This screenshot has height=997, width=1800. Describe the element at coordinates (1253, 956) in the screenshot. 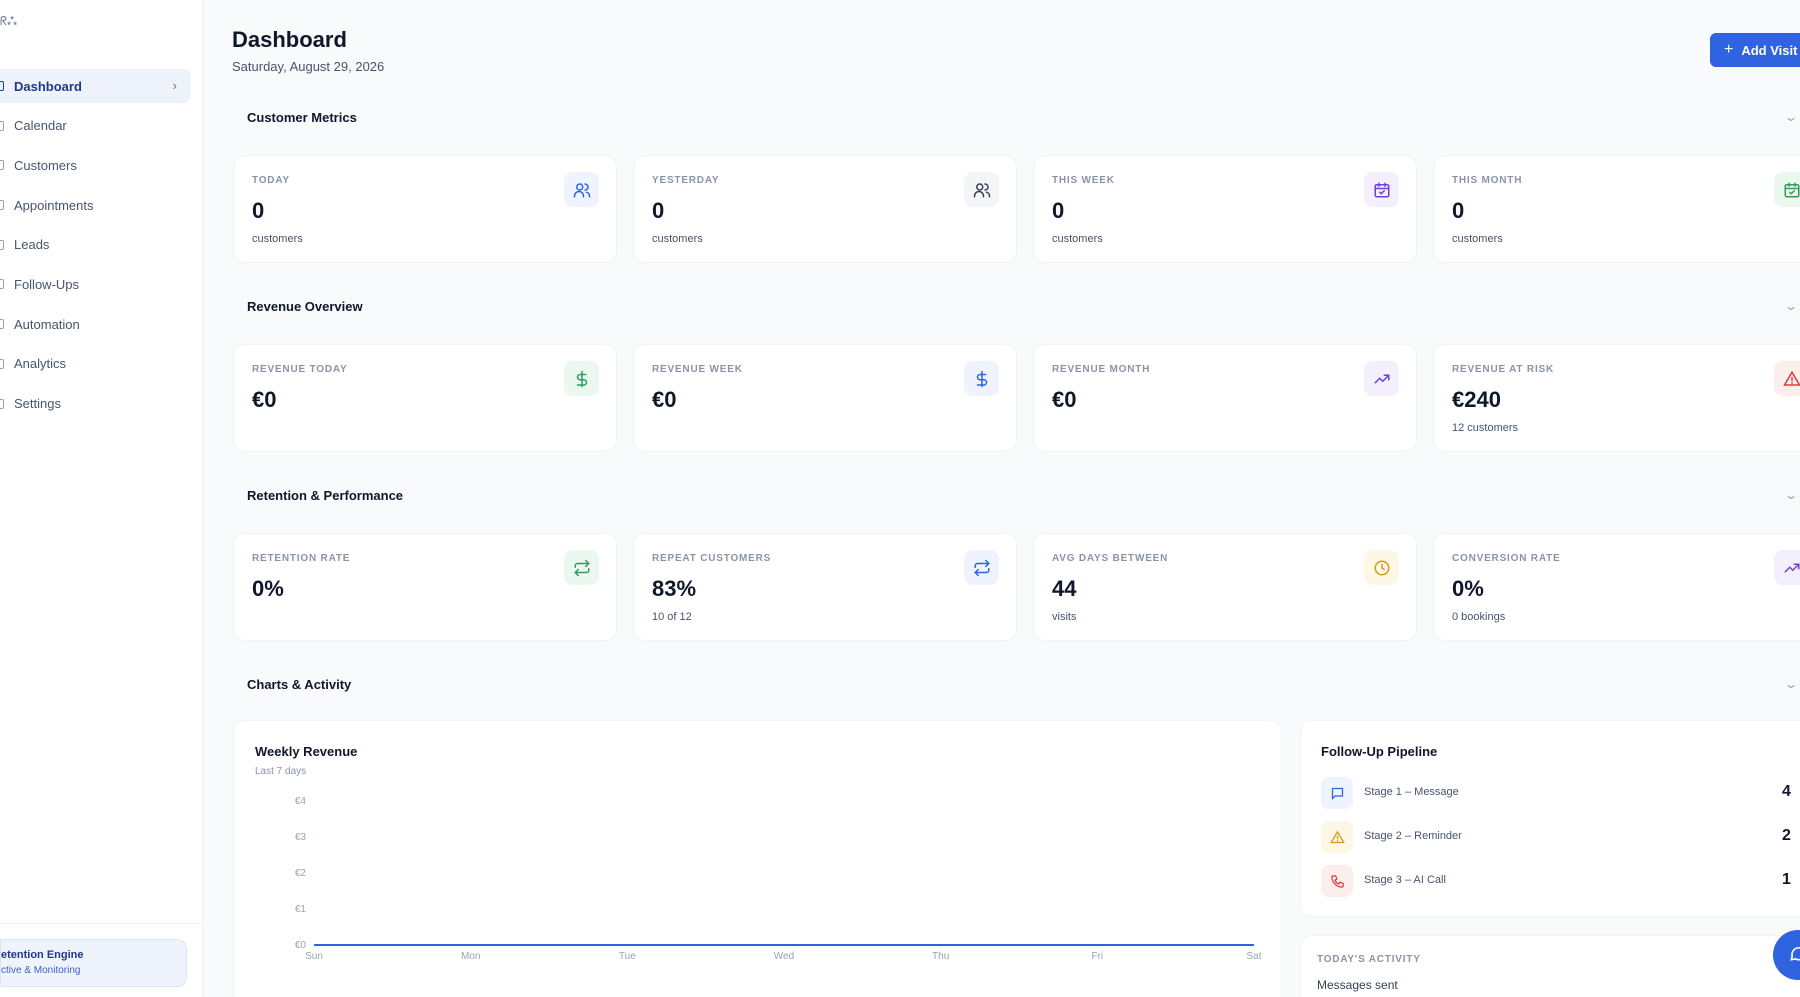

I see `x-tick-label: Sat` at that location.